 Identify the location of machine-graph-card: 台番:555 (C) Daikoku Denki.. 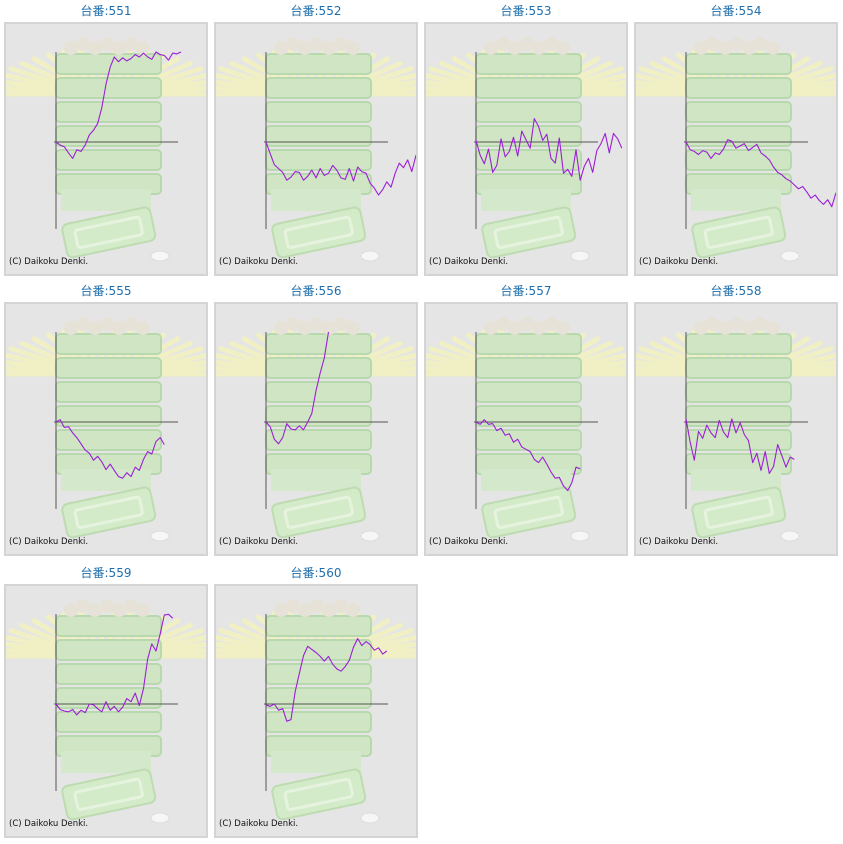
(106, 418).